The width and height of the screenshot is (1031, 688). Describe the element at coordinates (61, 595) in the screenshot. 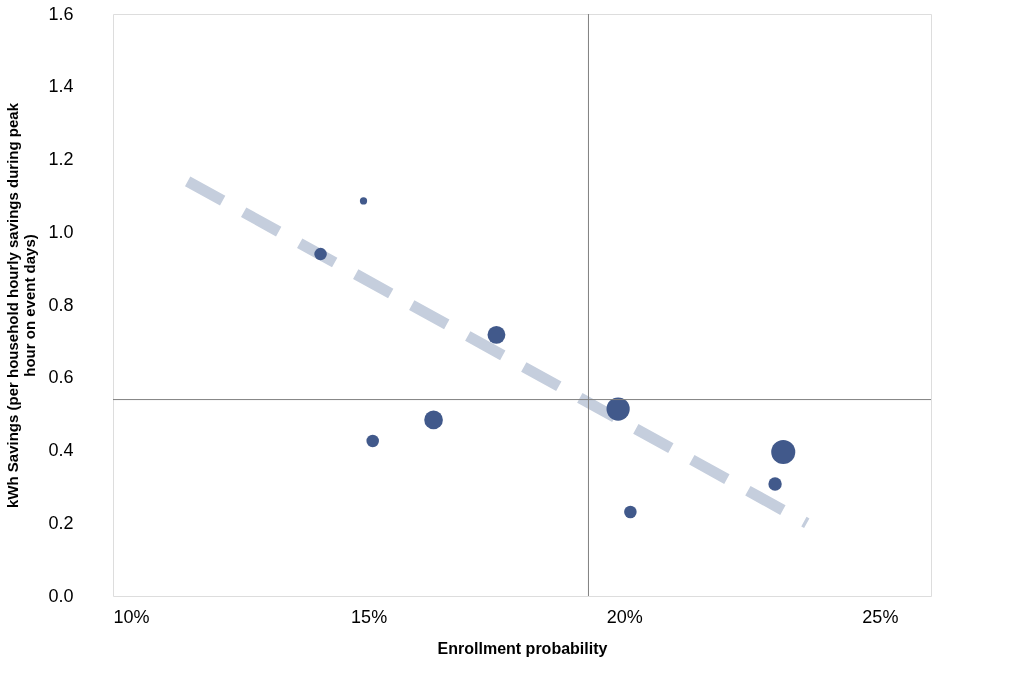

I see `y-tick-label: 0.0` at that location.